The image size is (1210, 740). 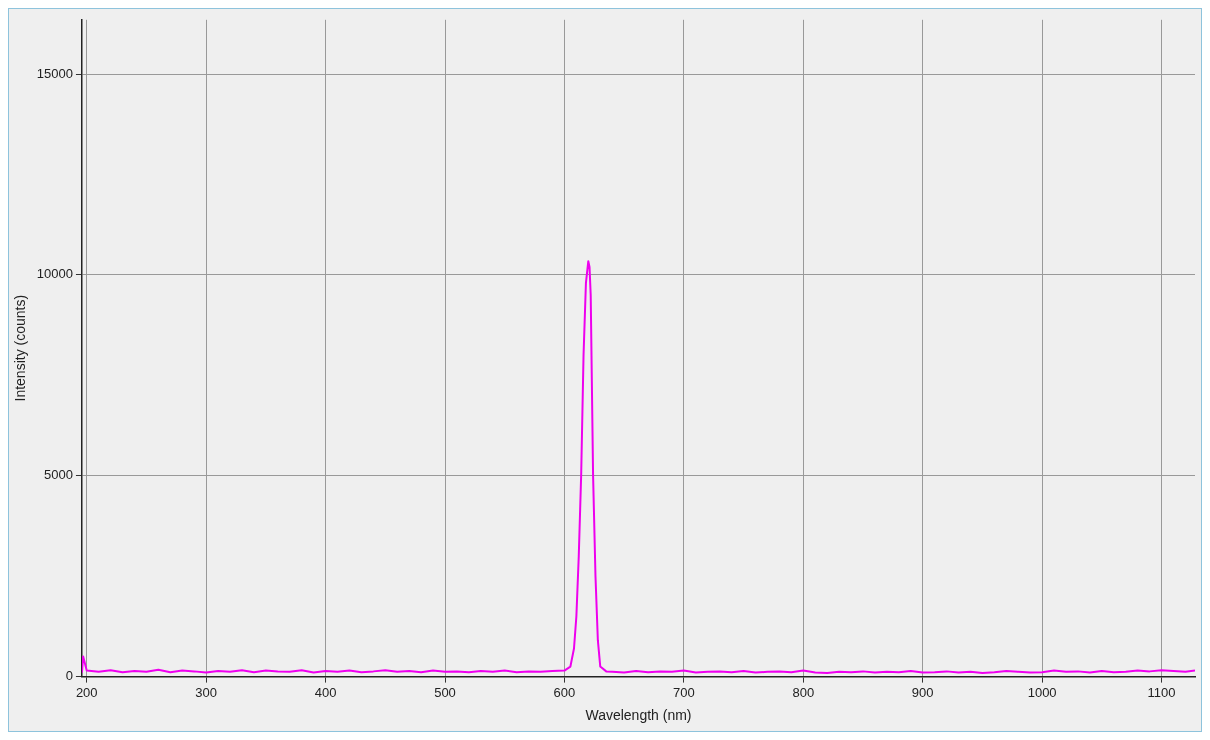 What do you see at coordinates (564, 692) in the screenshot?
I see `x-tick-label: 600` at bounding box center [564, 692].